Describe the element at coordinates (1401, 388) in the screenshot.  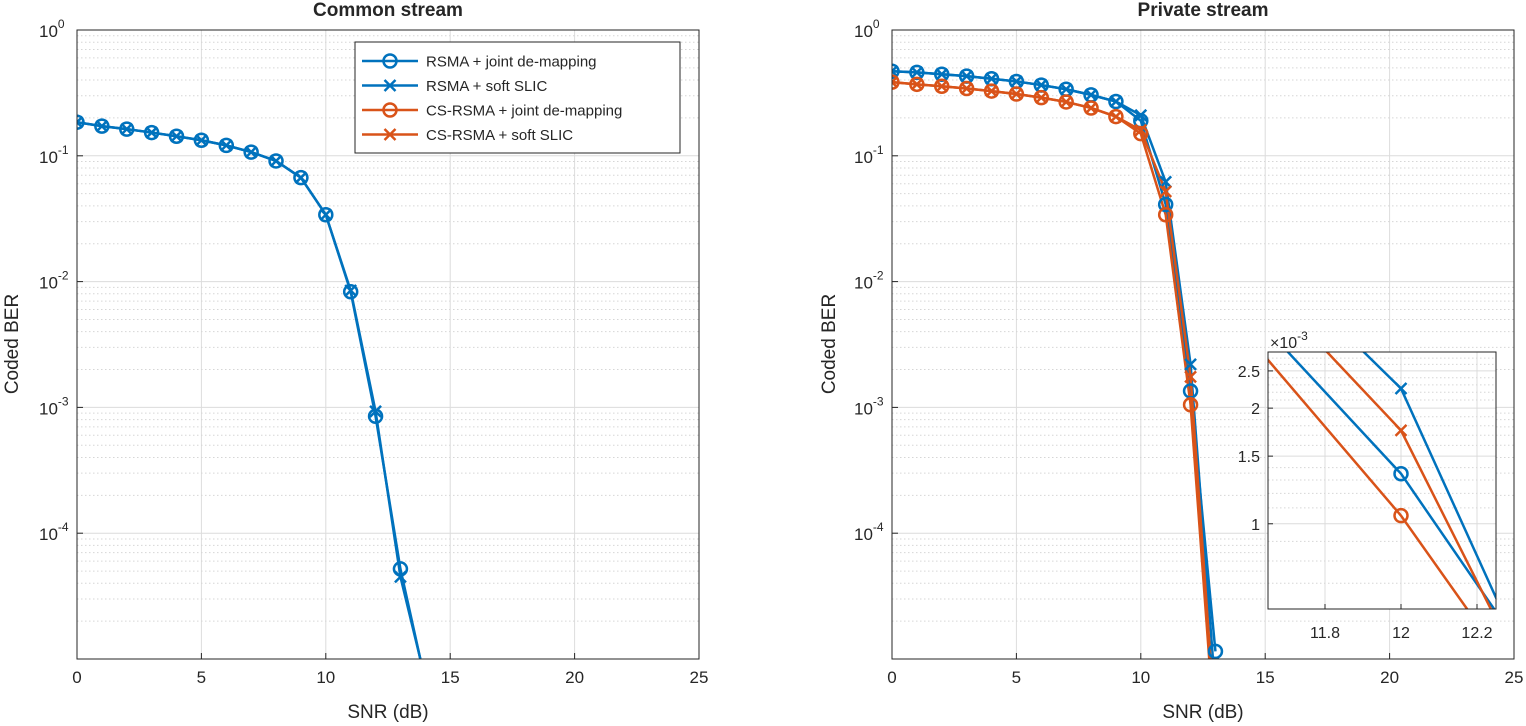
I see `inset-data-point-rsma-soft-slic` at that location.